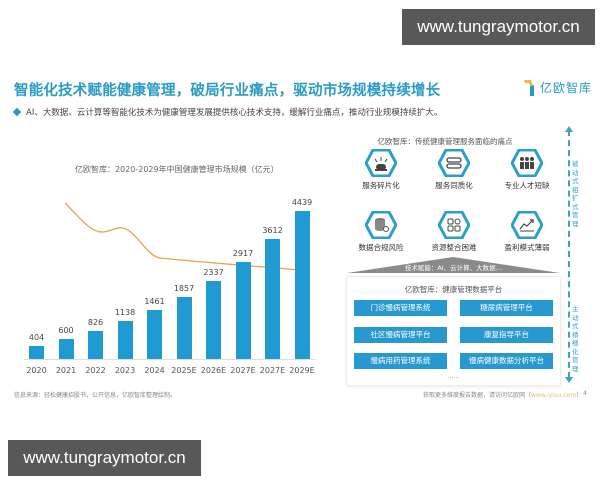 This screenshot has width=600, height=480. Describe the element at coordinates (95, 370) in the screenshot. I see `x-tick-label: 2022` at that location.